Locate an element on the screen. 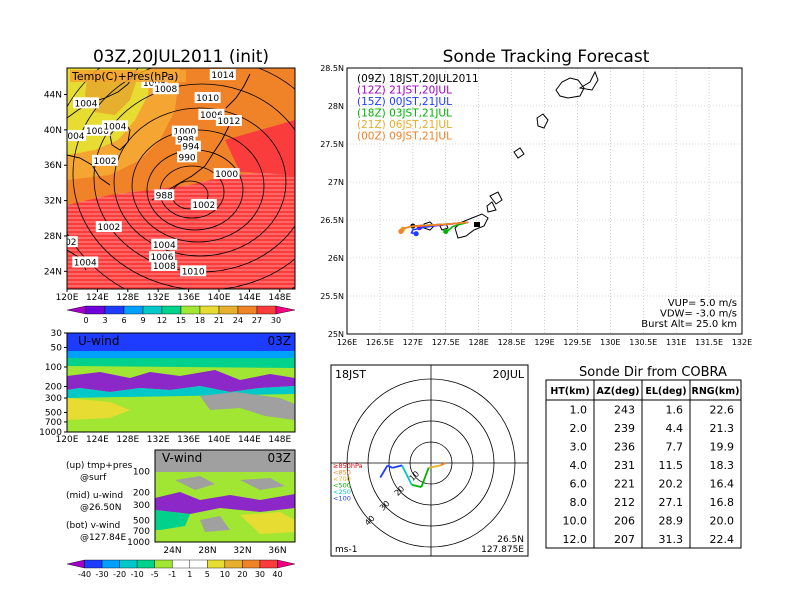  track-lon-label: 129.5E is located at coordinates (577, 342).